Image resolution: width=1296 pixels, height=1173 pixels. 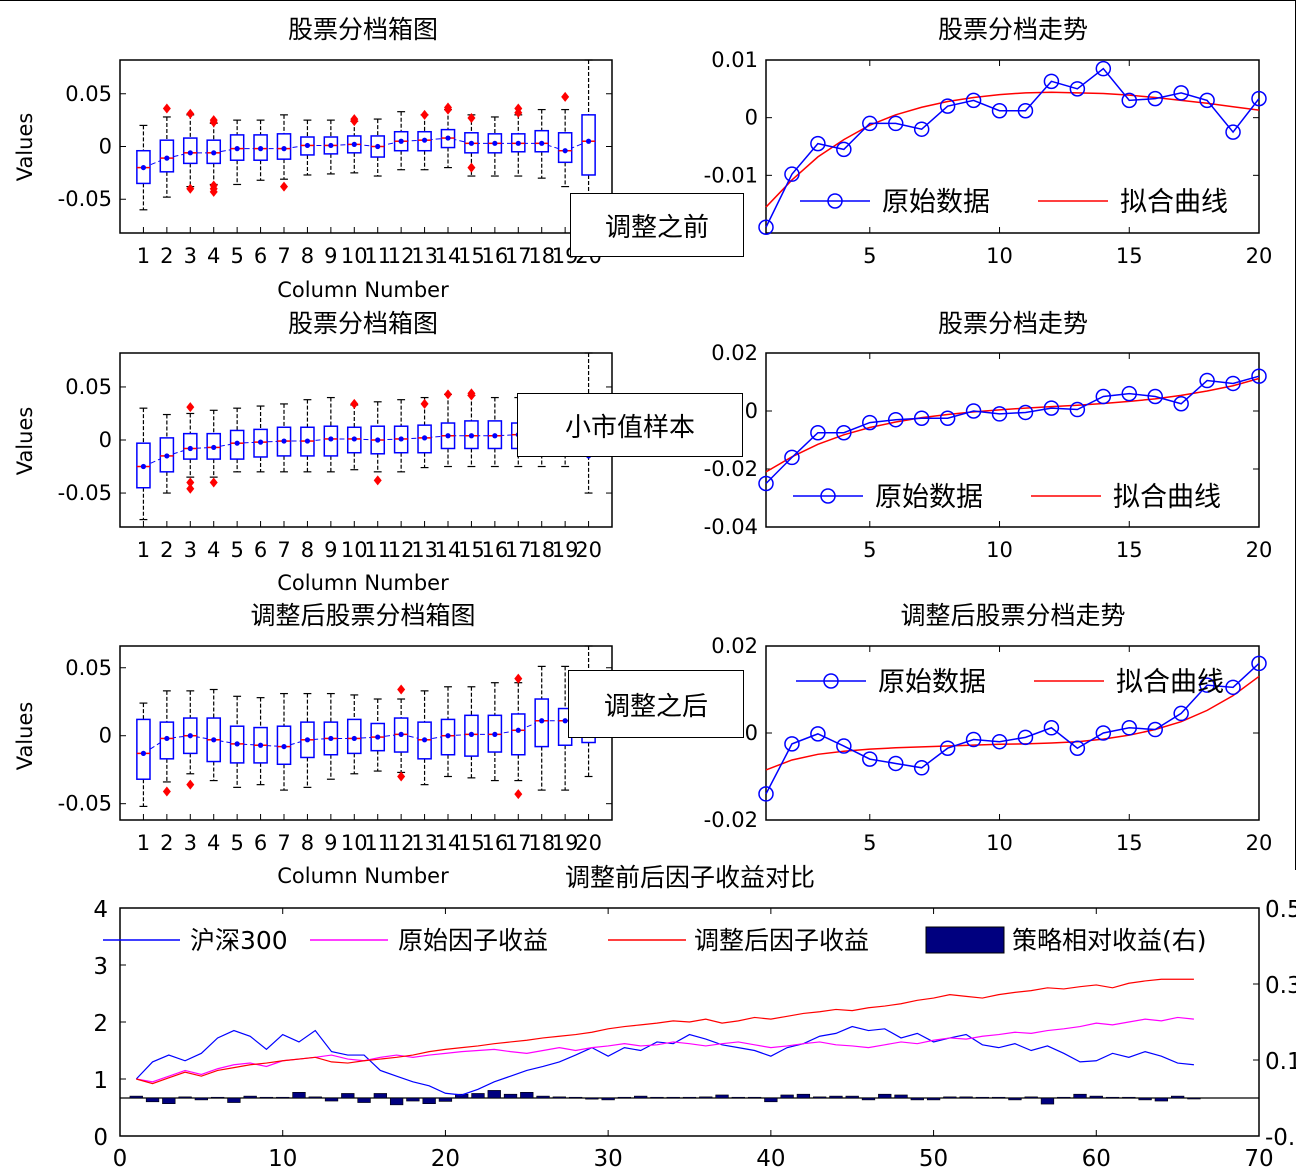 I want to click on legend-label-fit: 拟合曲线, so click(x=1170, y=682).